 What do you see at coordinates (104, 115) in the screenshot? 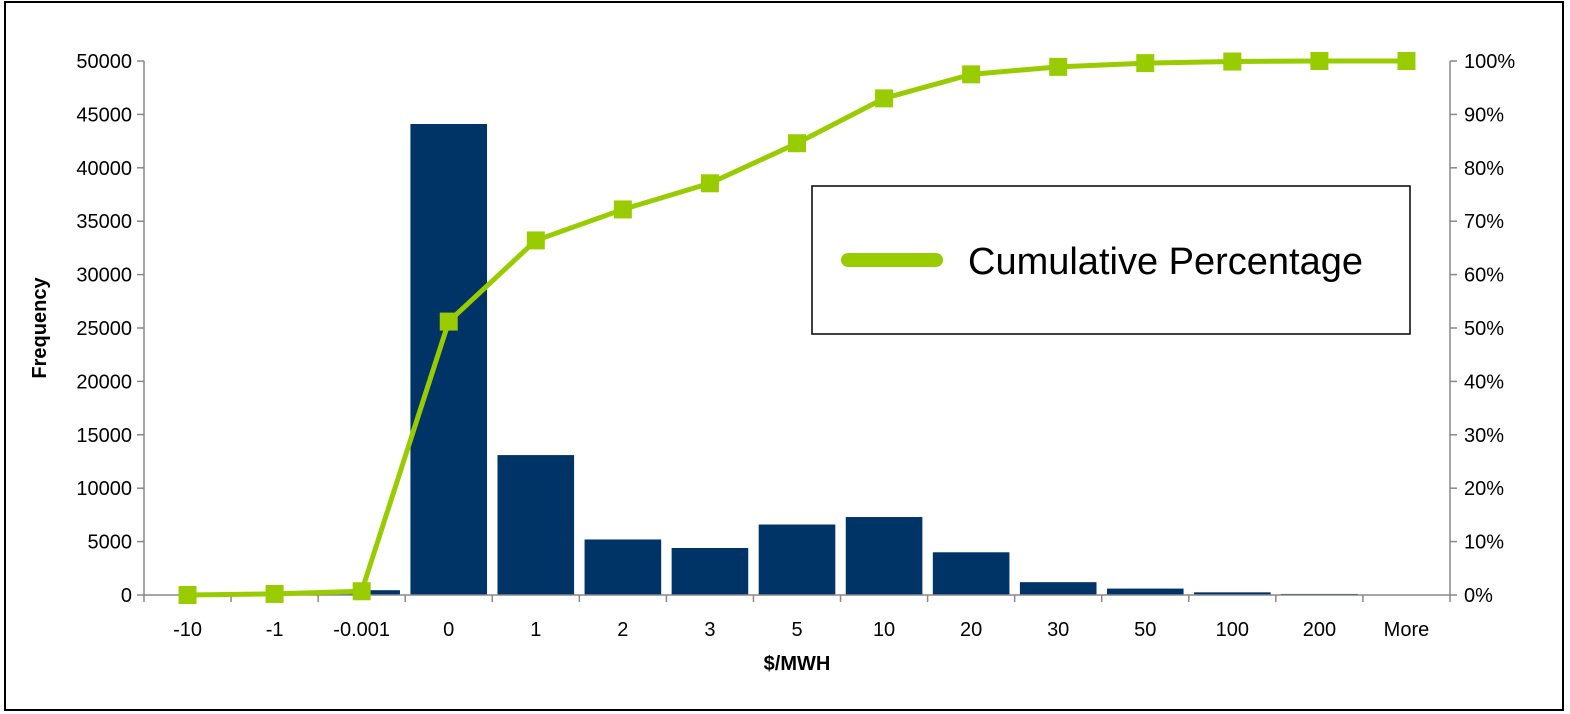
I see `left-tick-label: 45000` at bounding box center [104, 115].